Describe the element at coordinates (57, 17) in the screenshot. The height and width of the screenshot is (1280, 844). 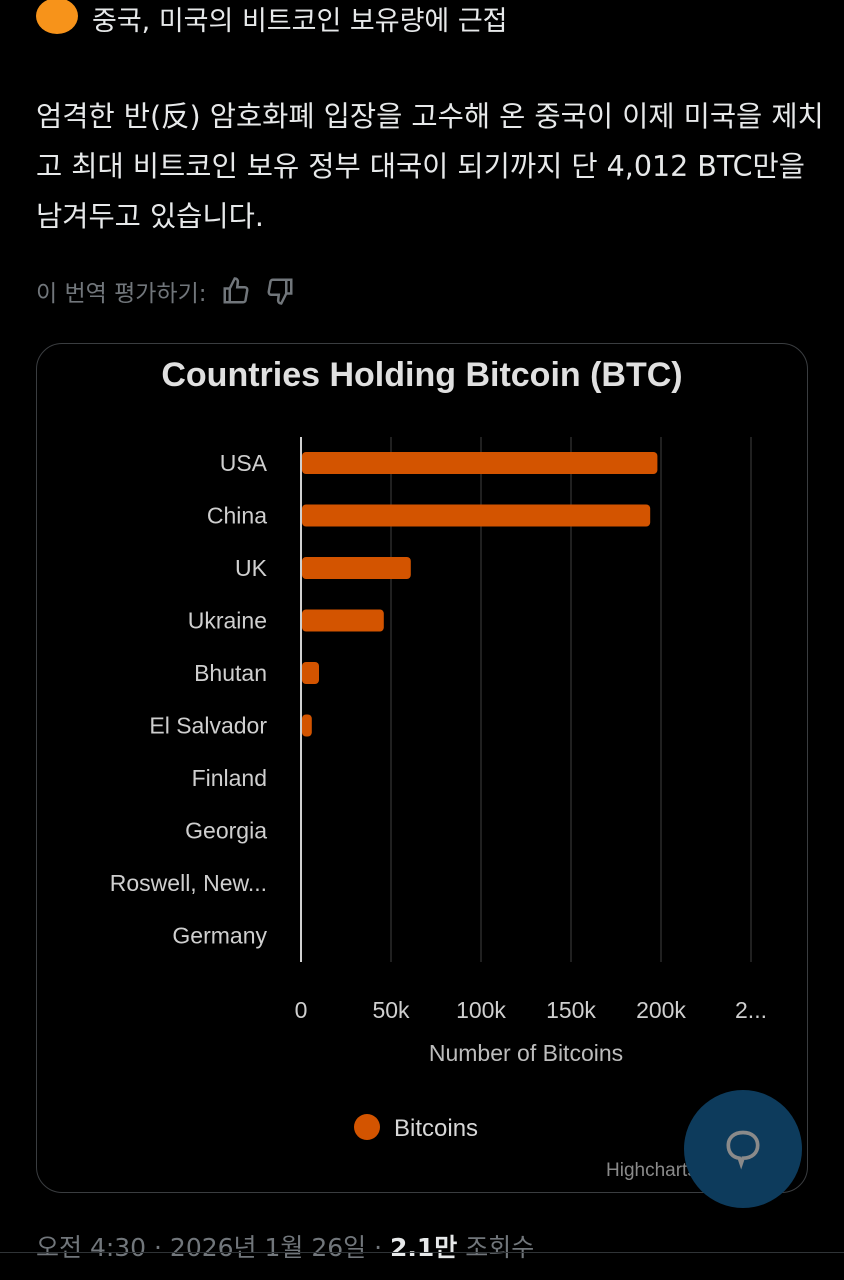
I see `orange-circle-icon` at that location.